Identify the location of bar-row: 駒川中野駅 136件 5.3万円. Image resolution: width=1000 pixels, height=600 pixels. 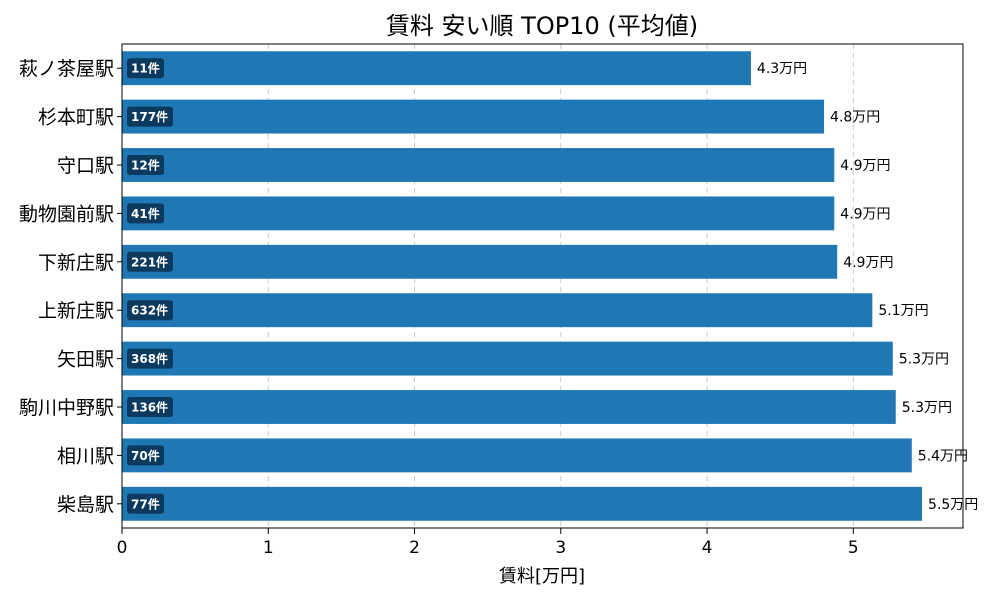
(485, 407).